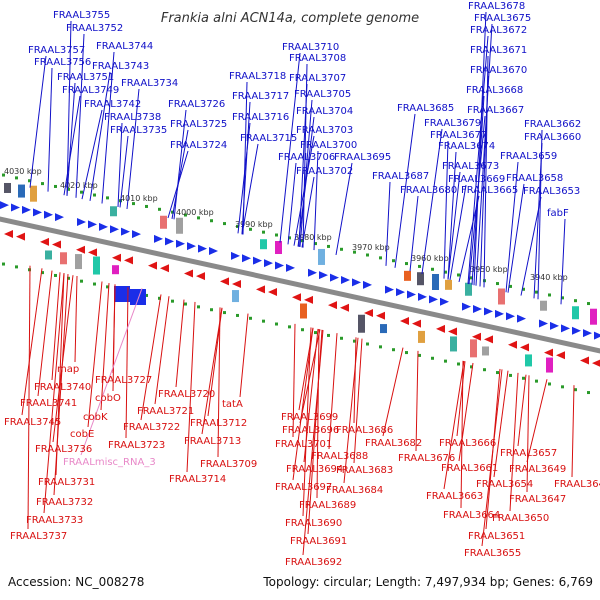 This screenshot has width=600, height=600. What do you see at coordinates (520, 518) in the screenshot?
I see `reverse-gene-label: FRAAL3650` at bounding box center [520, 518].